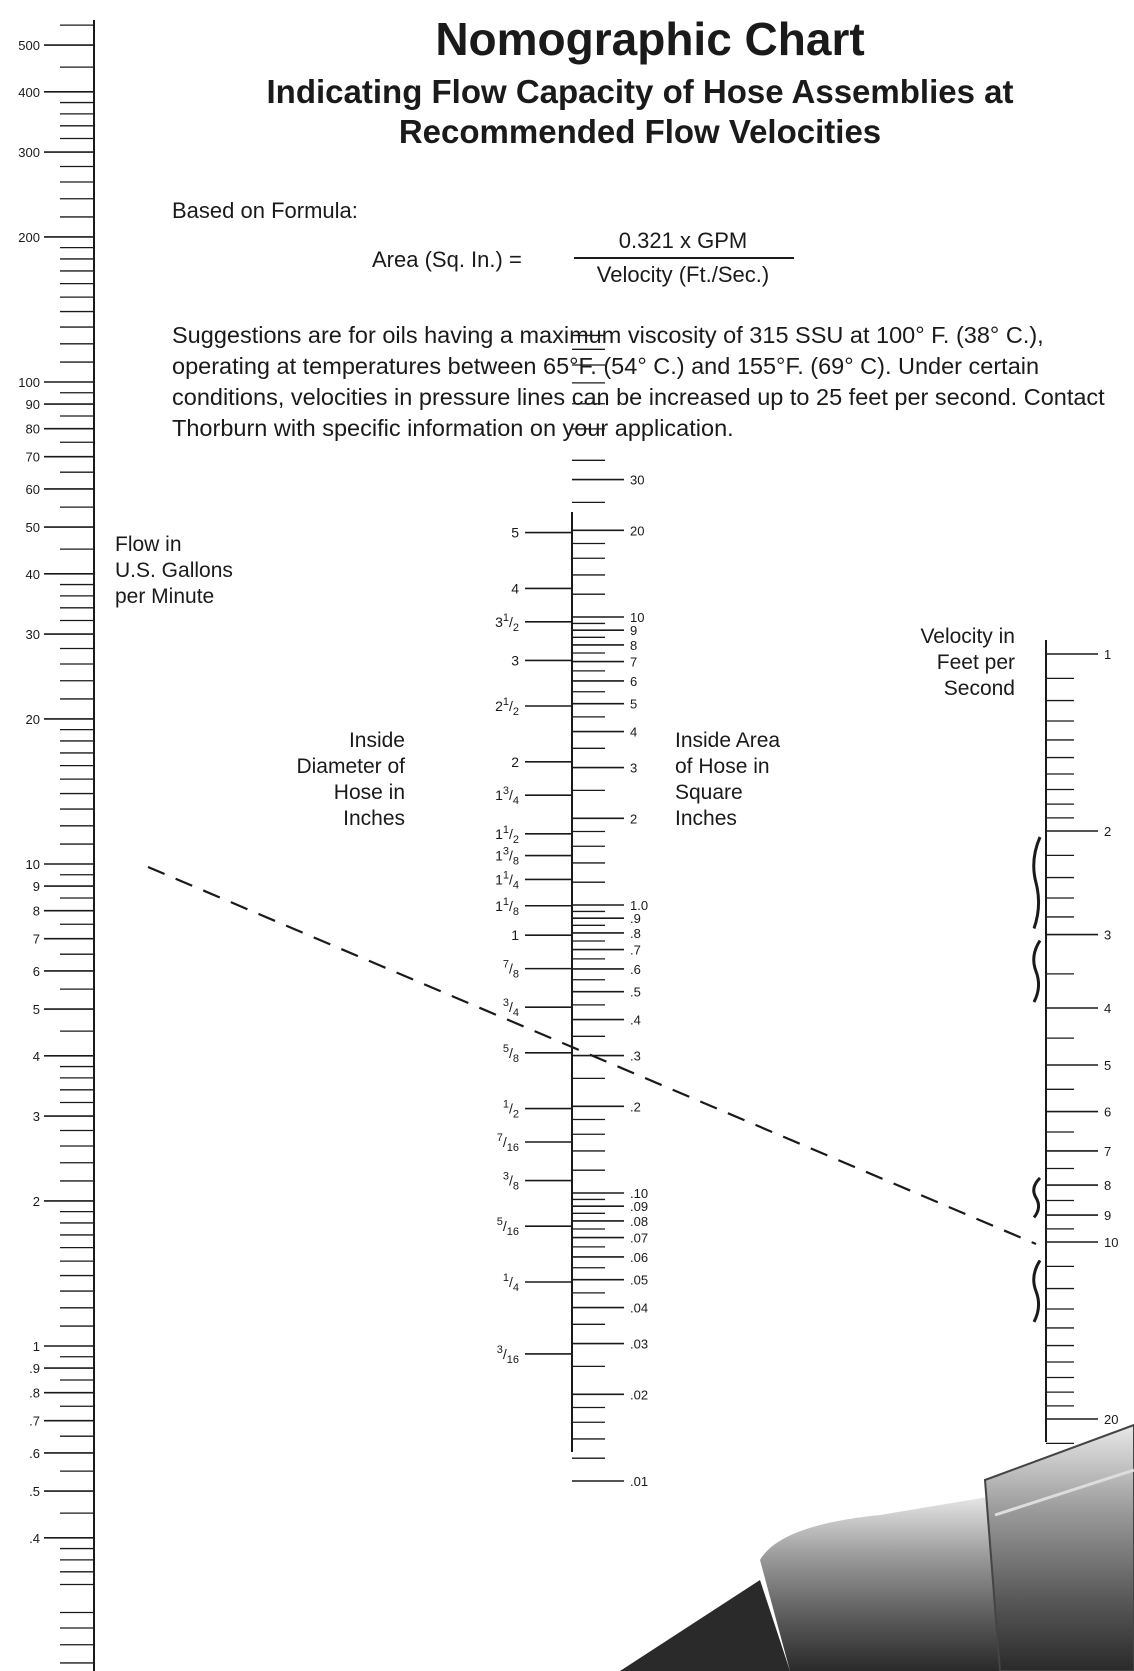 This screenshot has width=1134, height=1671. I want to click on flow-tick-label: 300, so click(29, 152).